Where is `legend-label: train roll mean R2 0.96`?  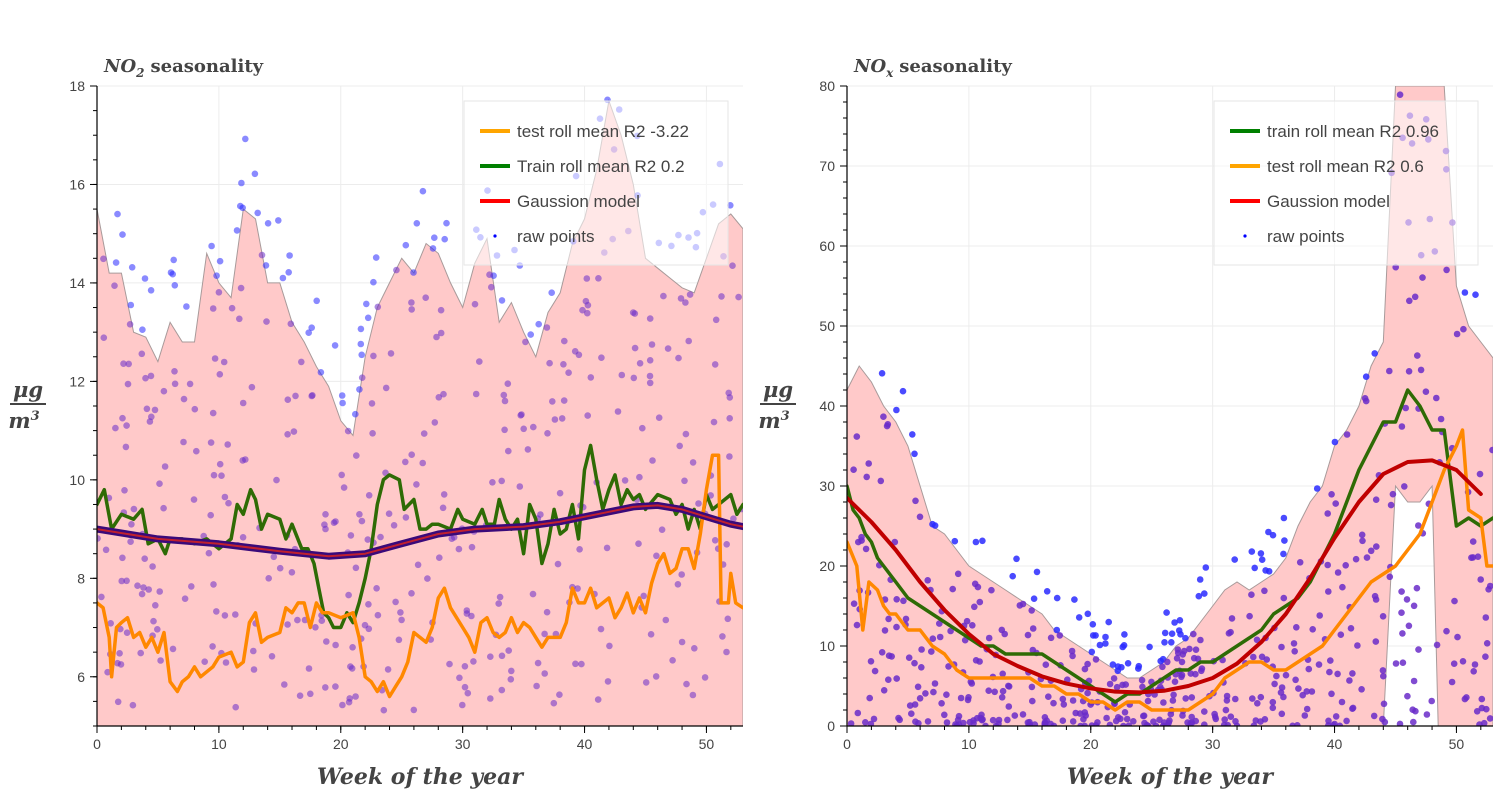
legend-label: train roll mean R2 0.96 is located at coordinates (1353, 131).